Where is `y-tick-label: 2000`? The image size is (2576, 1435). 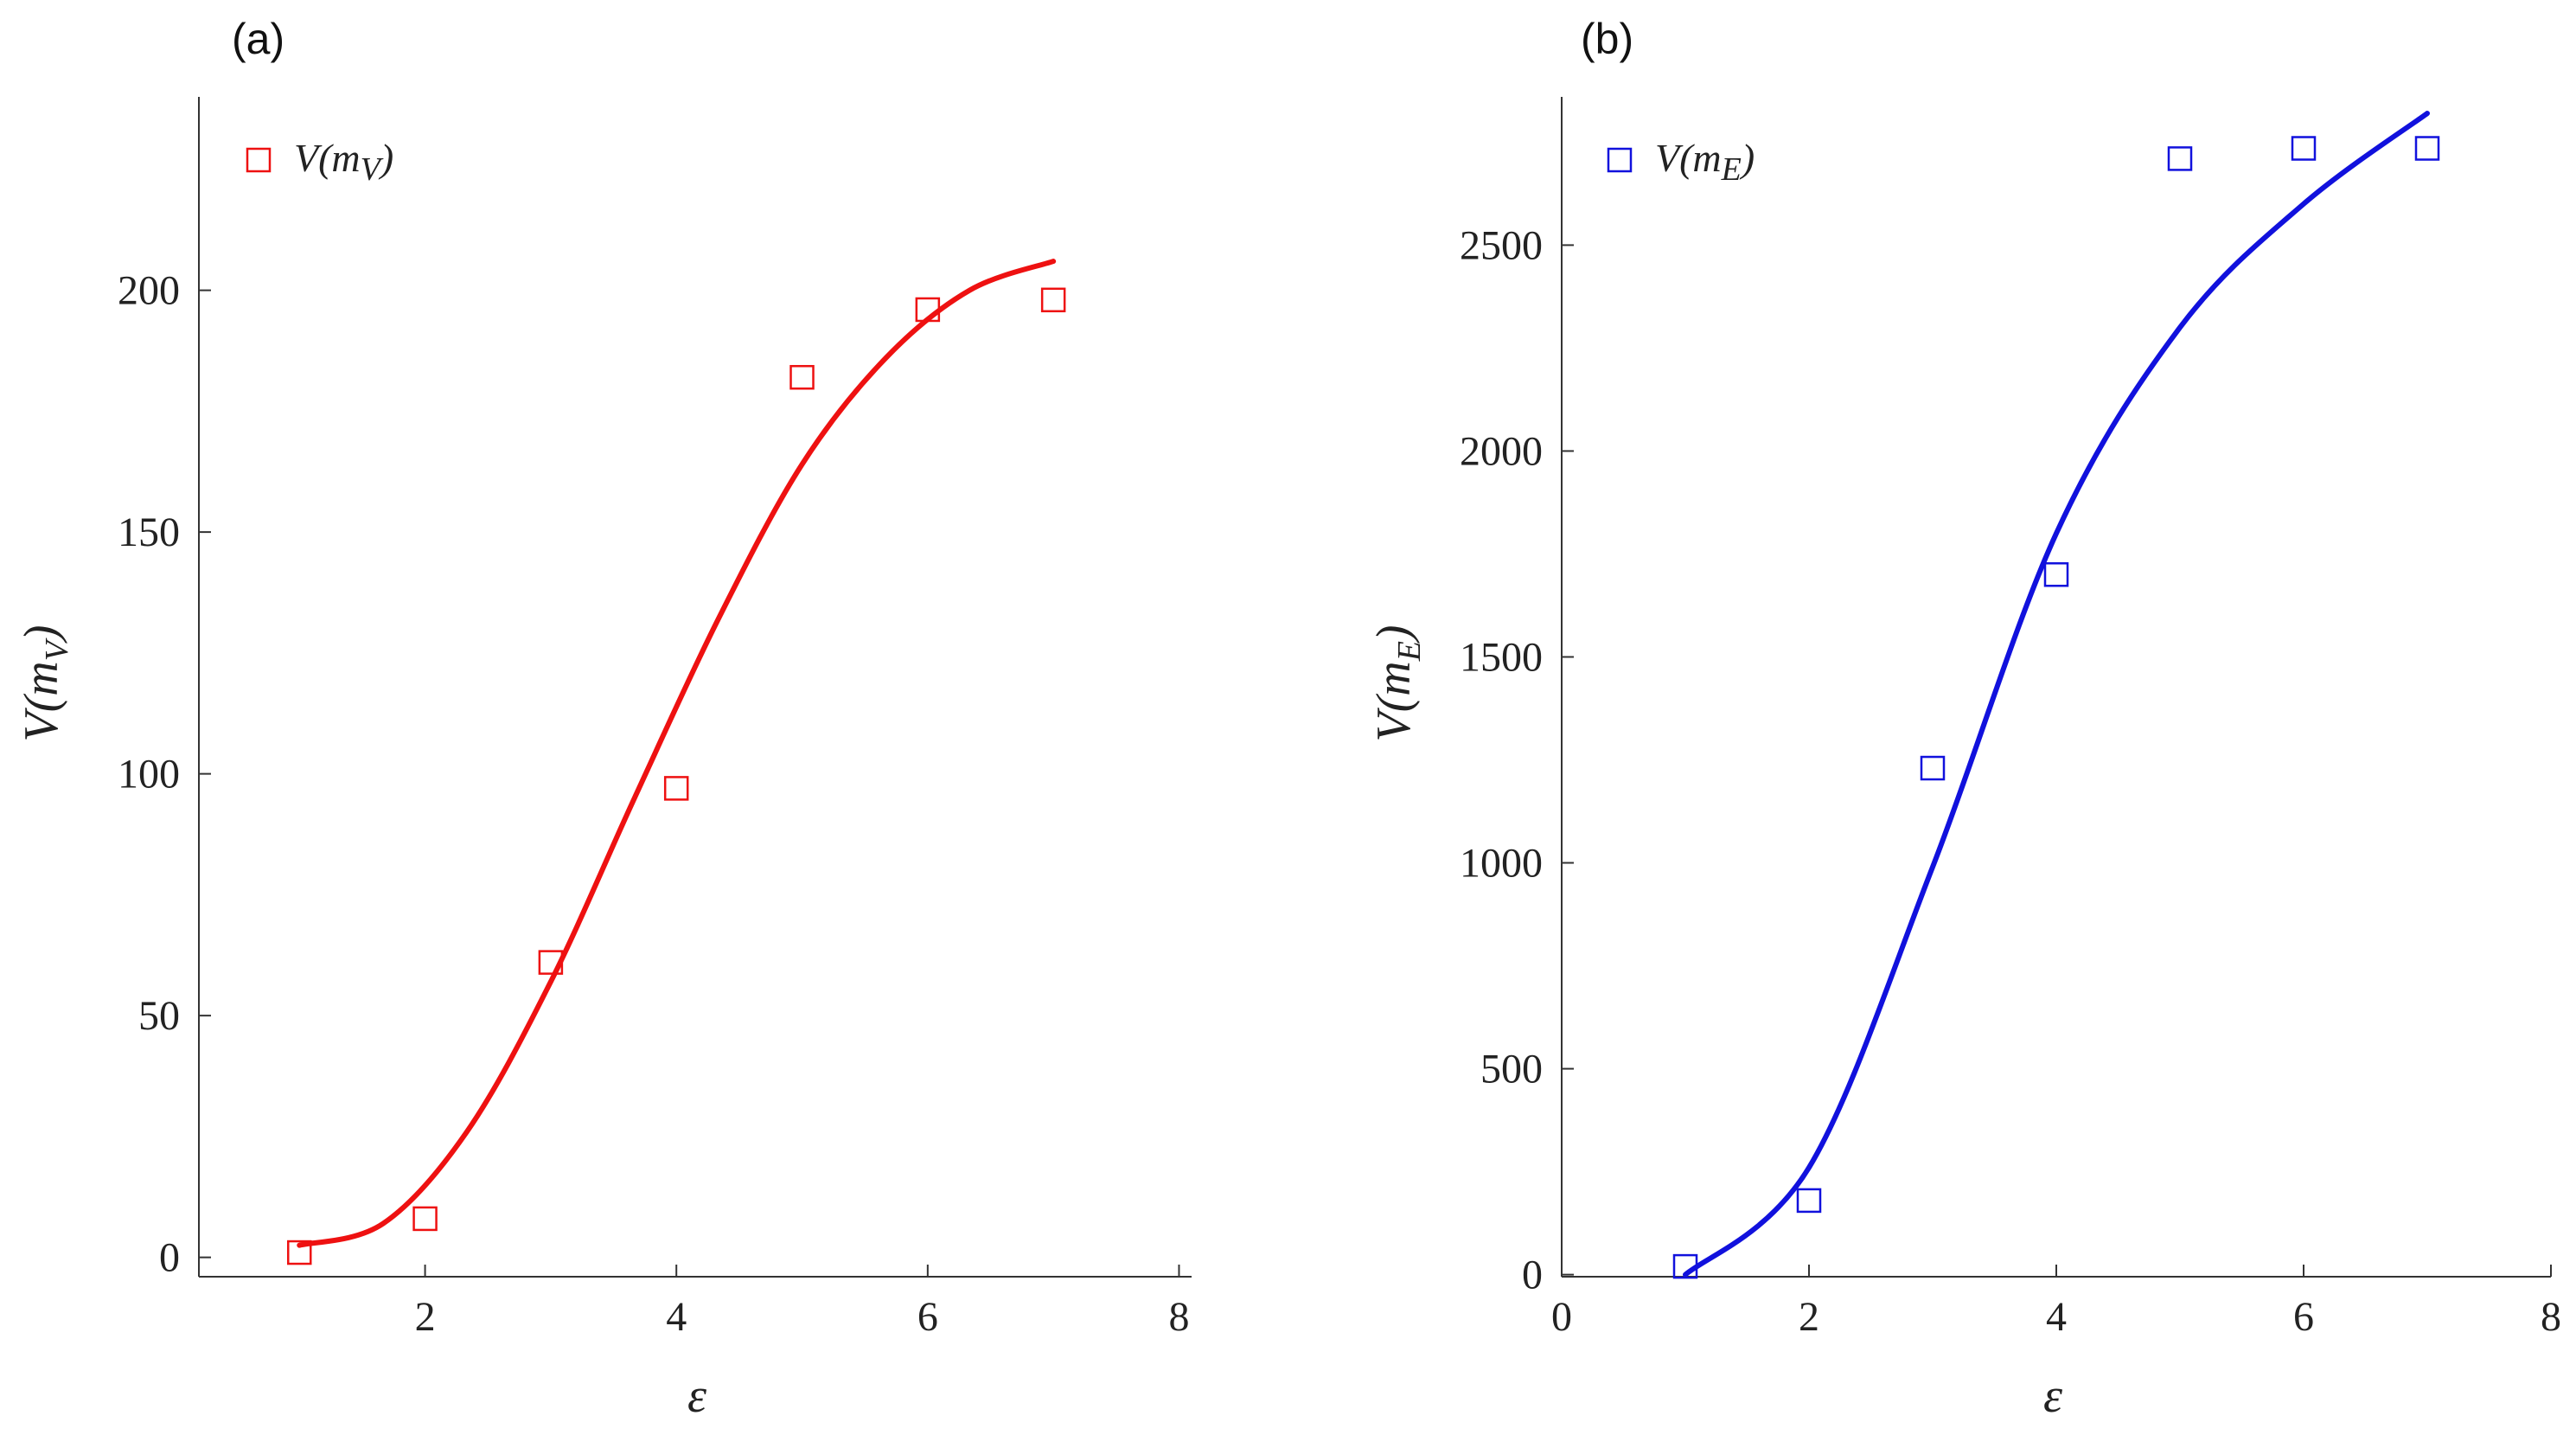 y-tick-label: 2000 is located at coordinates (1502, 451).